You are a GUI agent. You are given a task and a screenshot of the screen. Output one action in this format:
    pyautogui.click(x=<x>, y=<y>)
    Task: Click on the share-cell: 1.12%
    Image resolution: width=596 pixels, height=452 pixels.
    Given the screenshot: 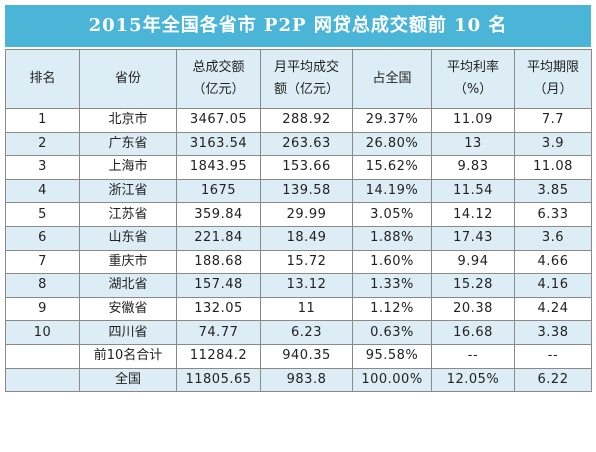 What is the action you would take?
    pyautogui.click(x=392, y=309)
    